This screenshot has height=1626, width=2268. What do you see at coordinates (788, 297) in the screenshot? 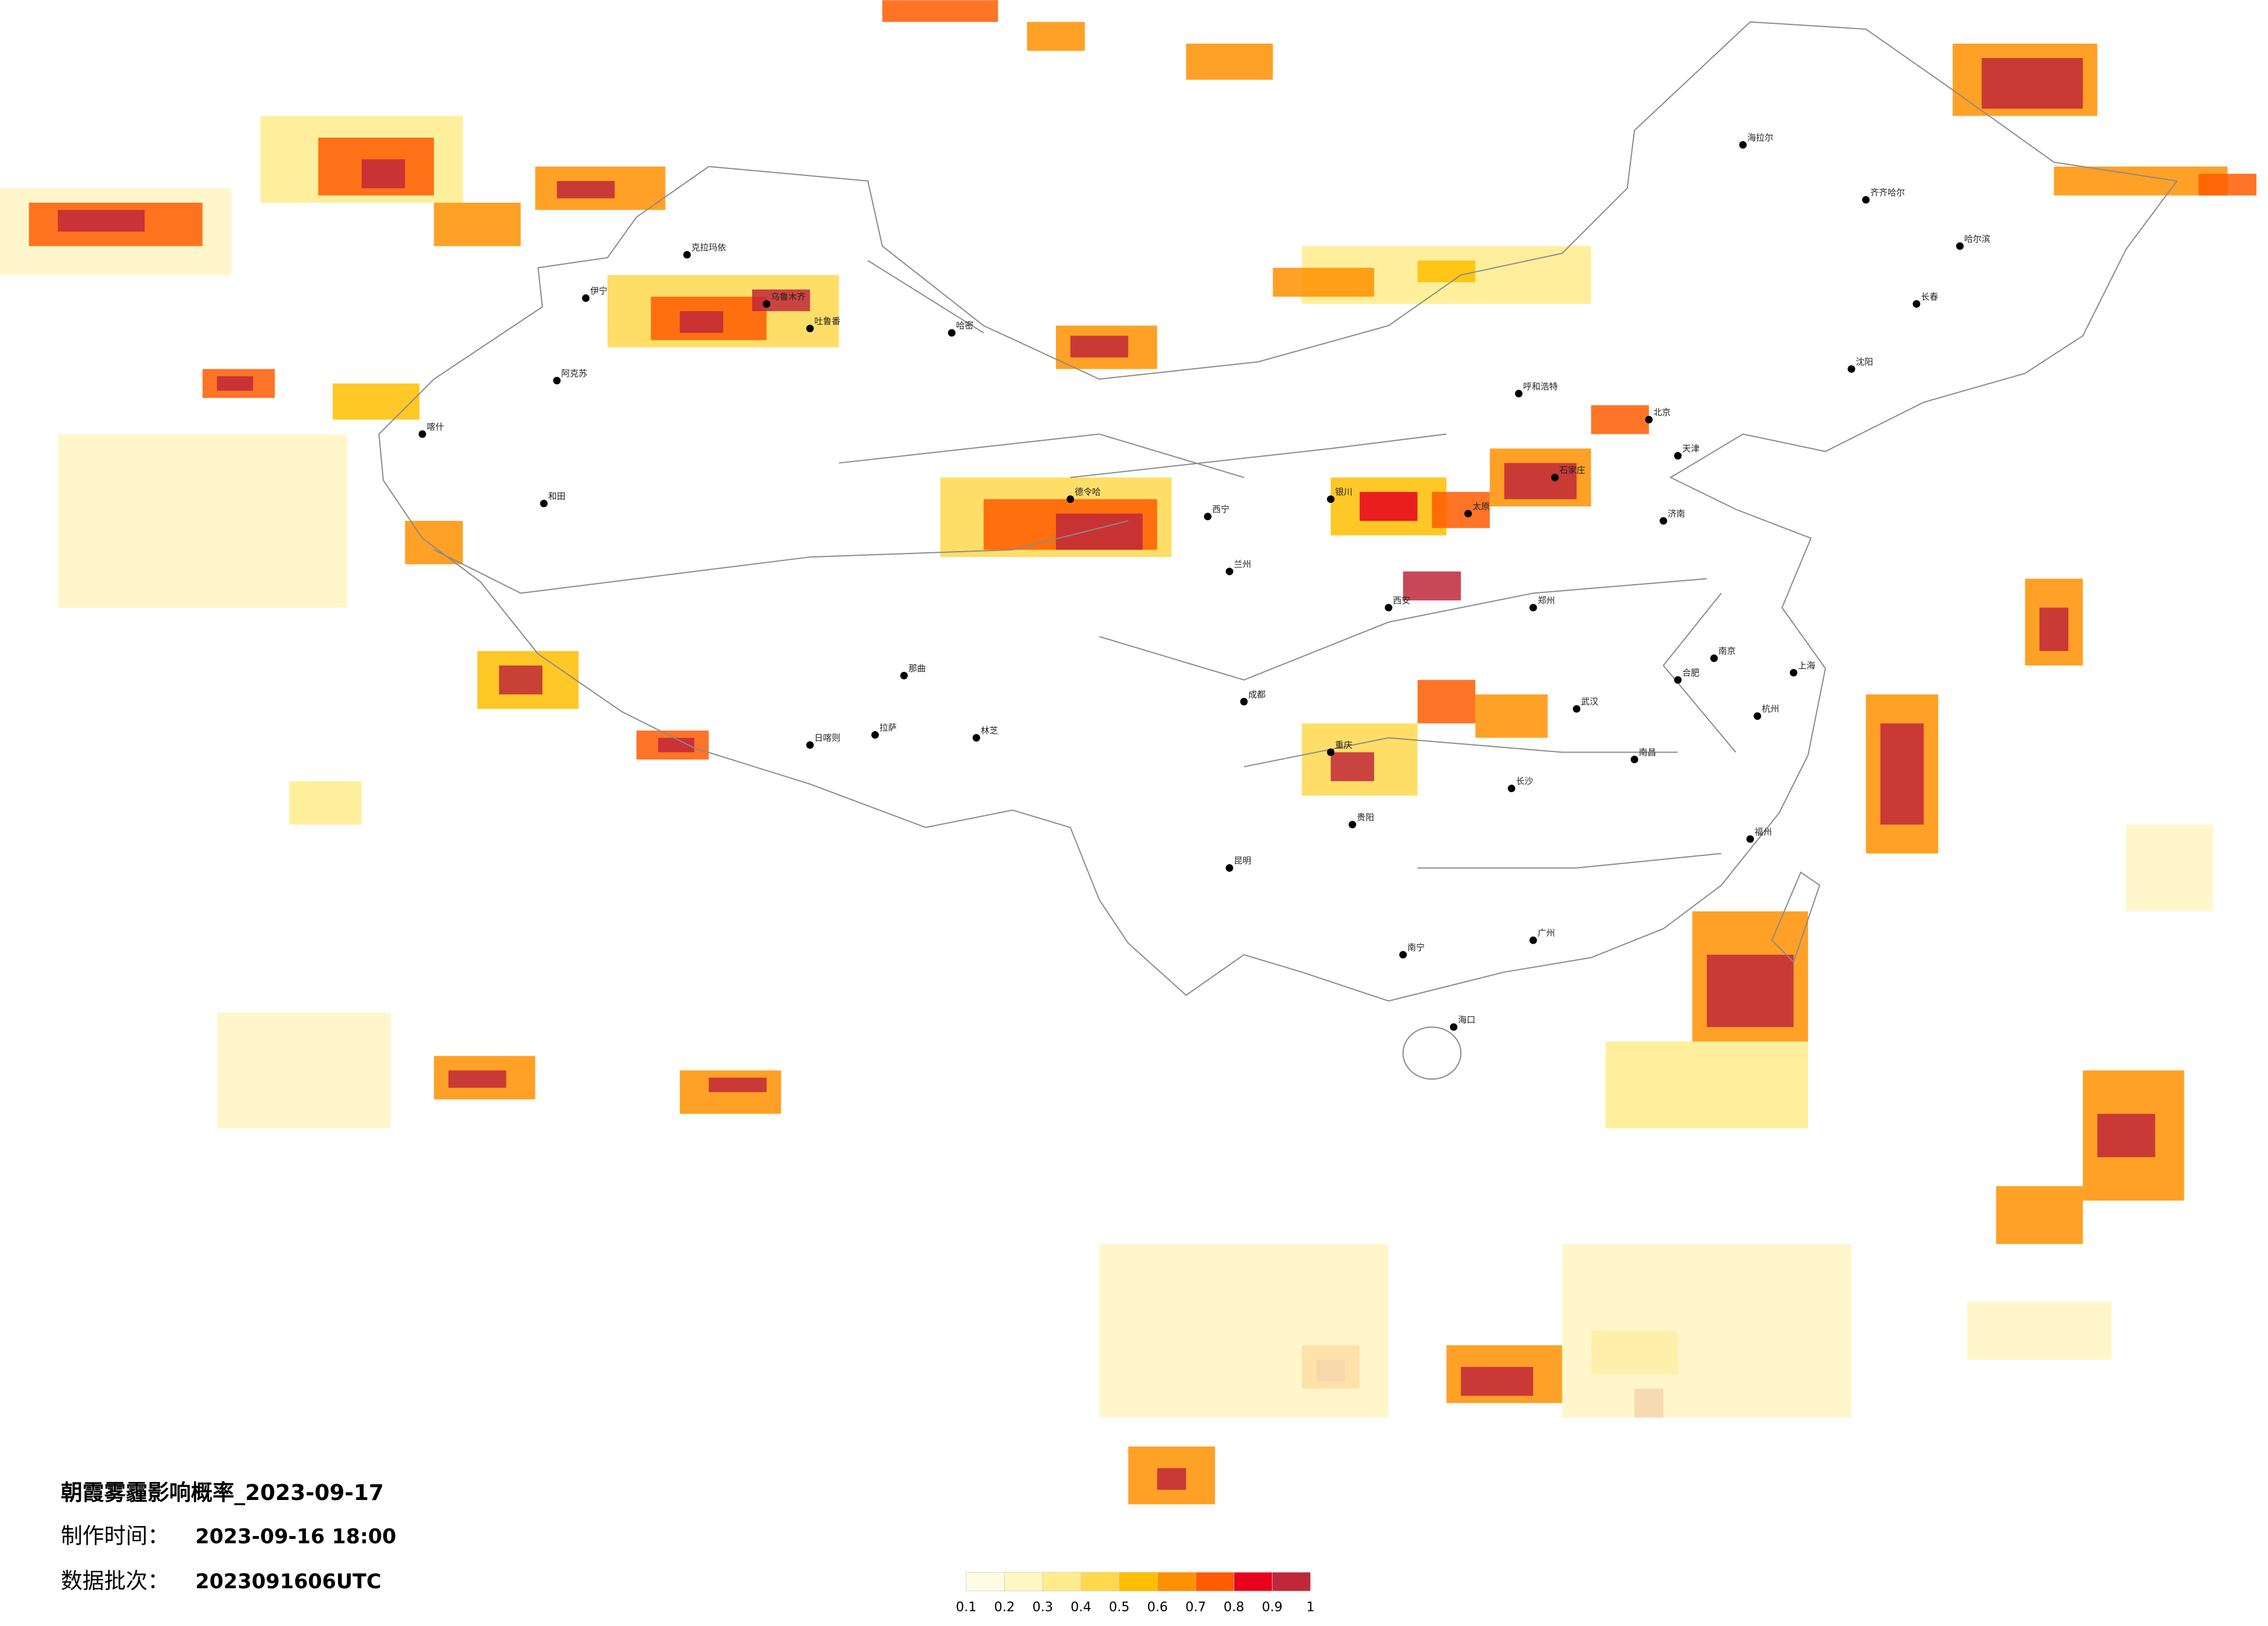
I see `city-label: 乌鲁木齐` at bounding box center [788, 297].